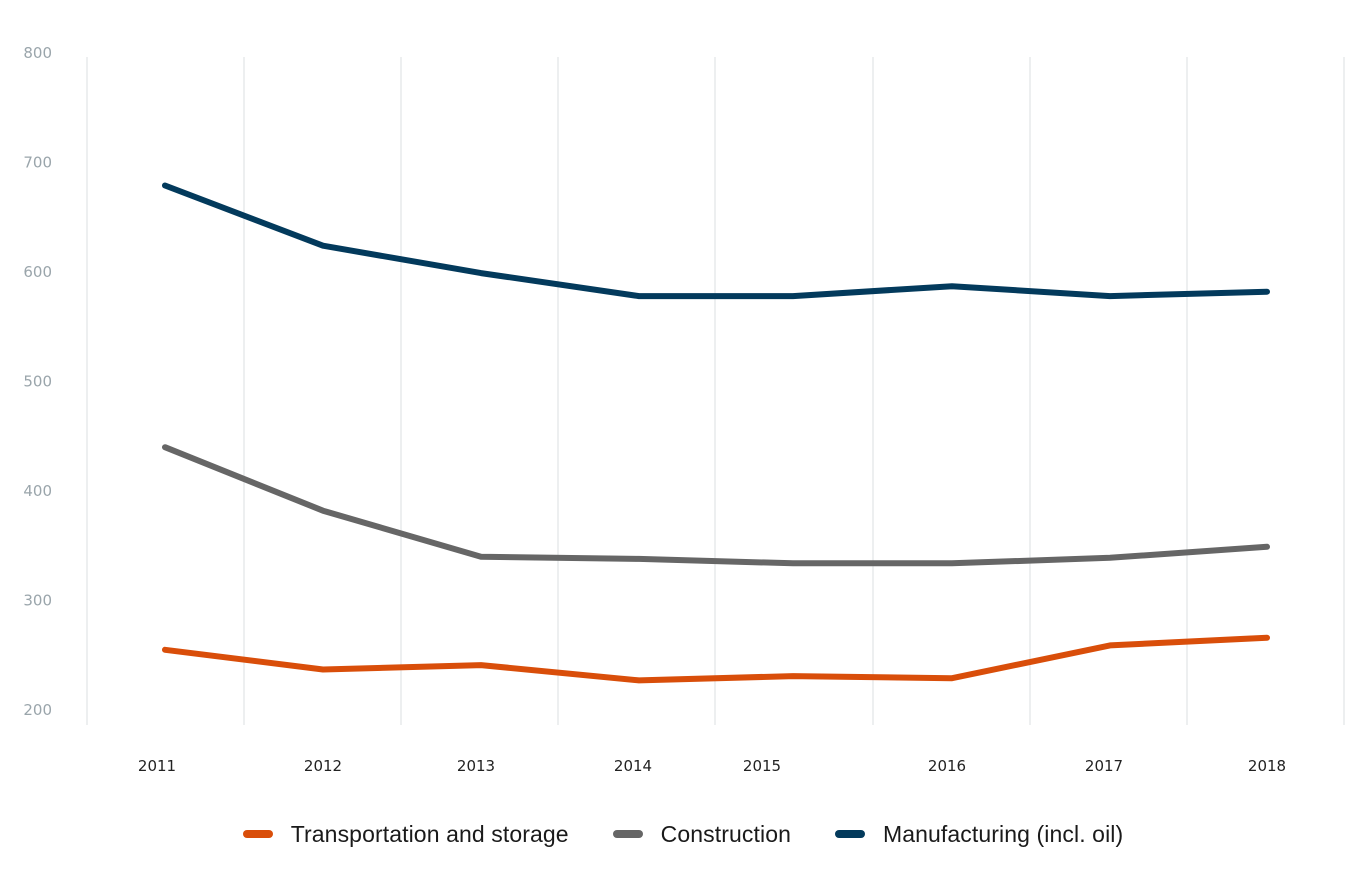 The height and width of the screenshot is (890, 1366). Describe the element at coordinates (712, 766) in the screenshot. I see `x-axis: 2011 2012 2013 2014 2015 2016 2017 2018` at that location.